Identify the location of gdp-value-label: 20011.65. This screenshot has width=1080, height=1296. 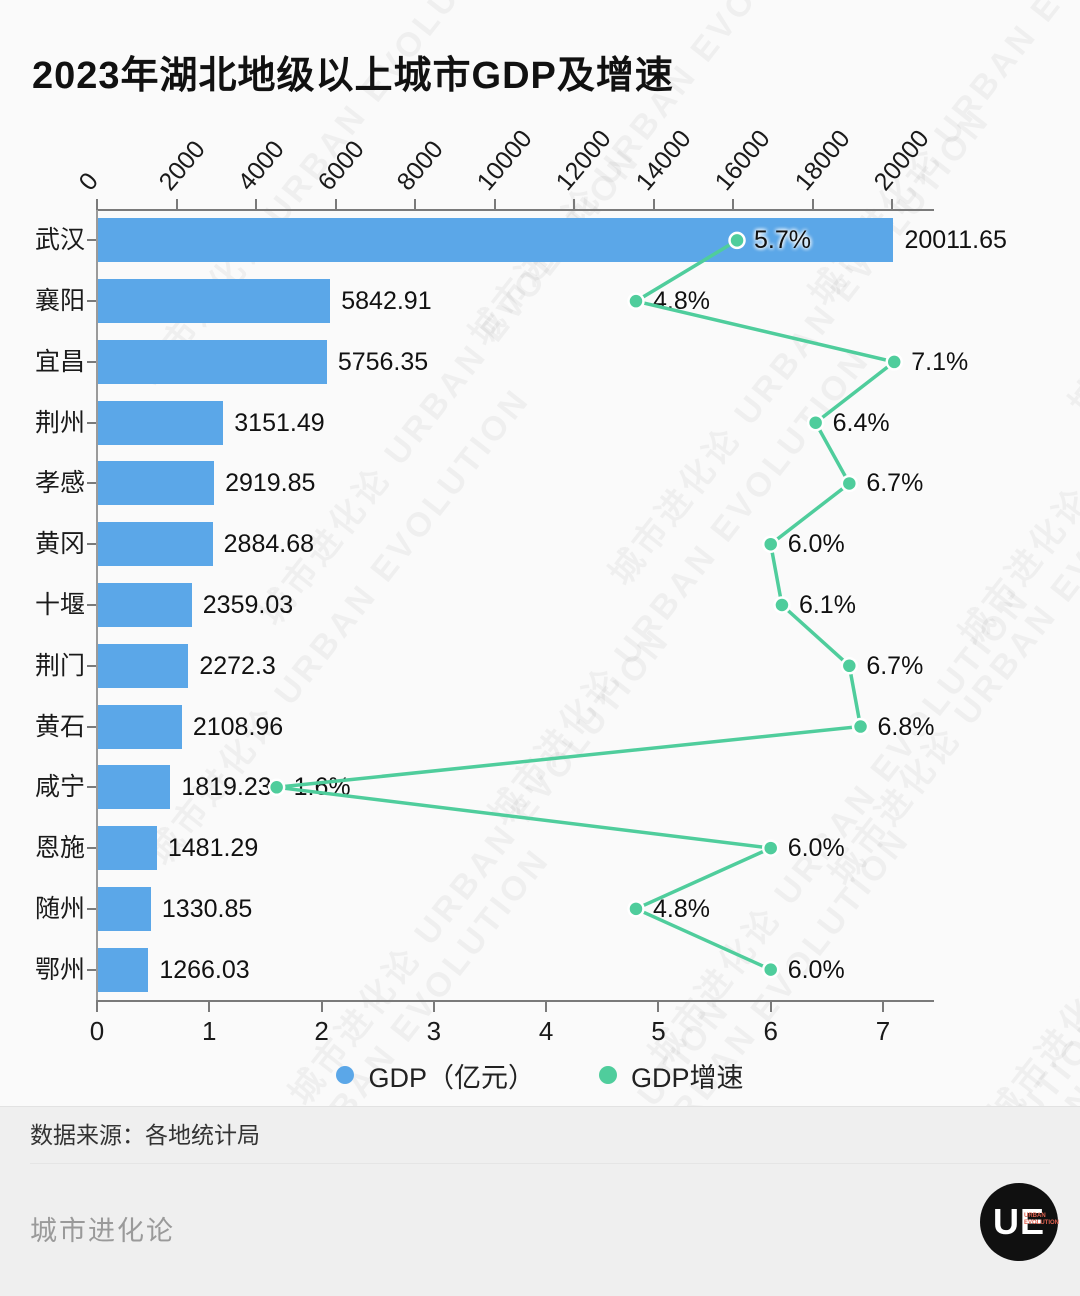
(955, 240).